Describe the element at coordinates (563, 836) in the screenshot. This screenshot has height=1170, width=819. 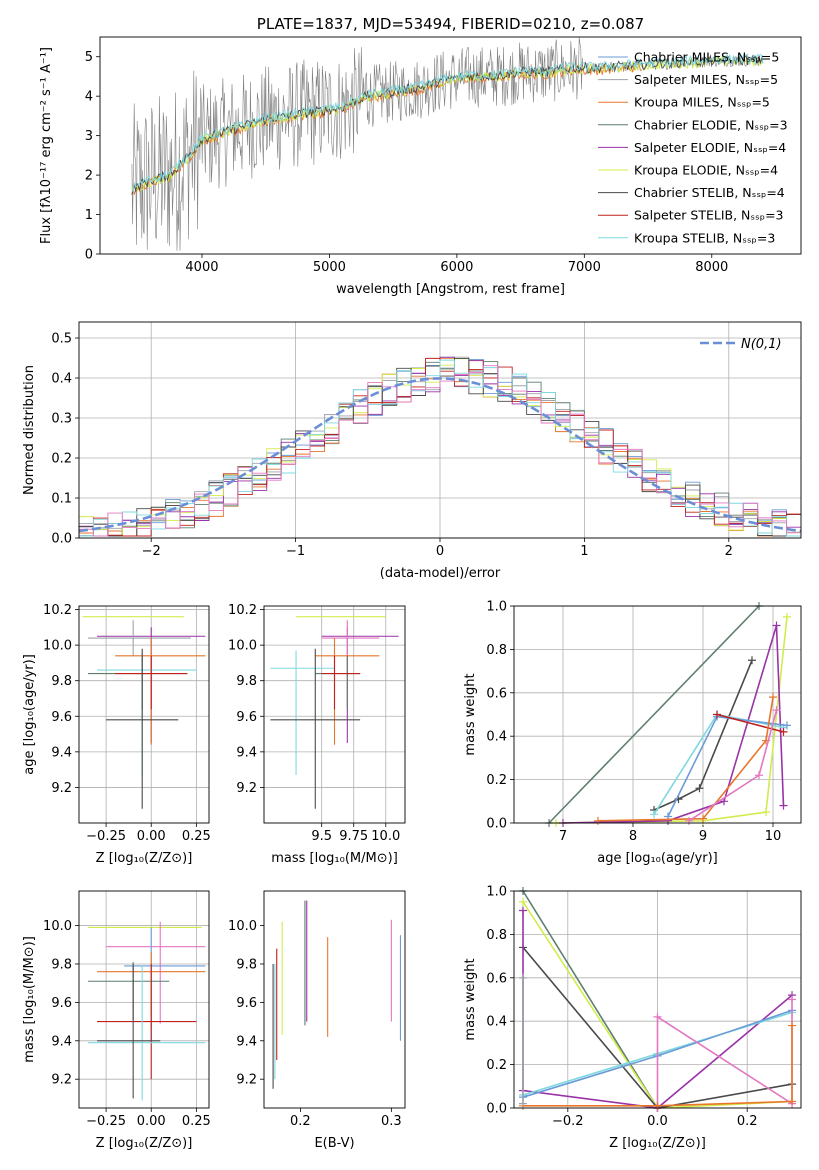
I see `x-tick-label: 7` at that location.